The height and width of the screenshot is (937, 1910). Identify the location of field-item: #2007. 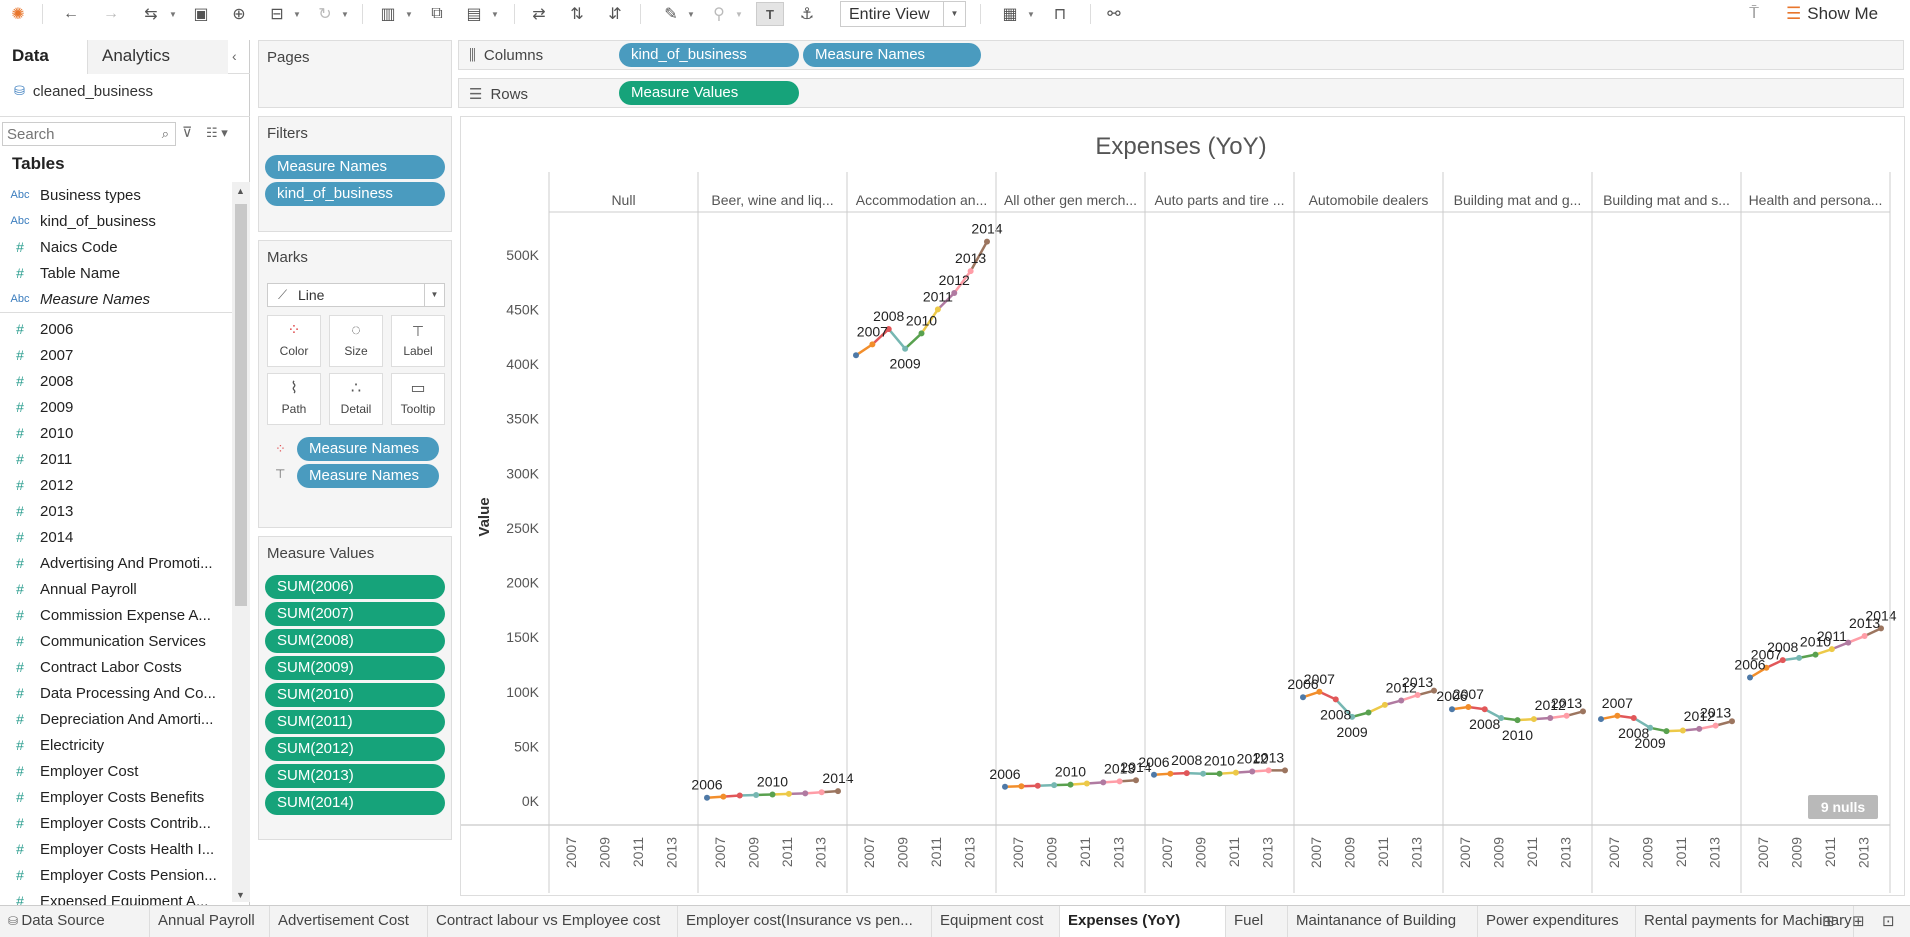
(115, 355).